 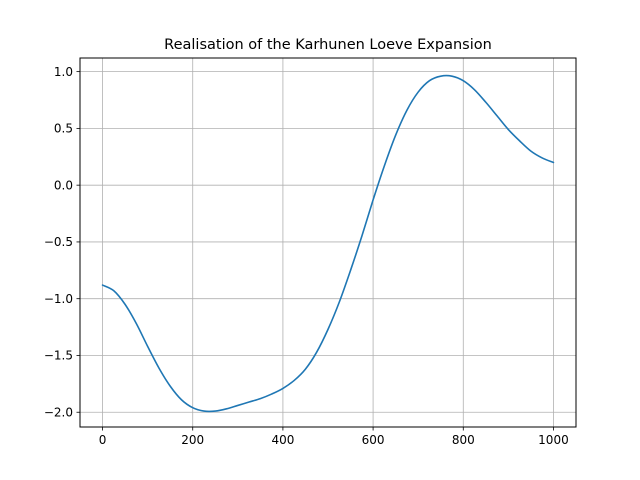 I want to click on y-tick-label: −2.0, so click(x=58, y=412).